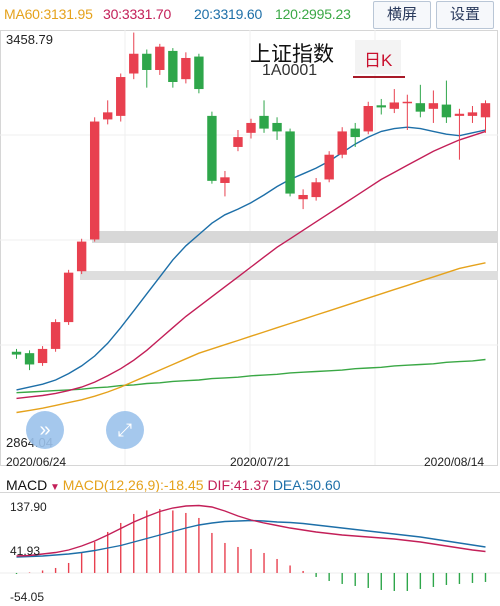 The height and width of the screenshot is (606, 500). I want to click on macd-axis-mid: 41.93, so click(25, 551).